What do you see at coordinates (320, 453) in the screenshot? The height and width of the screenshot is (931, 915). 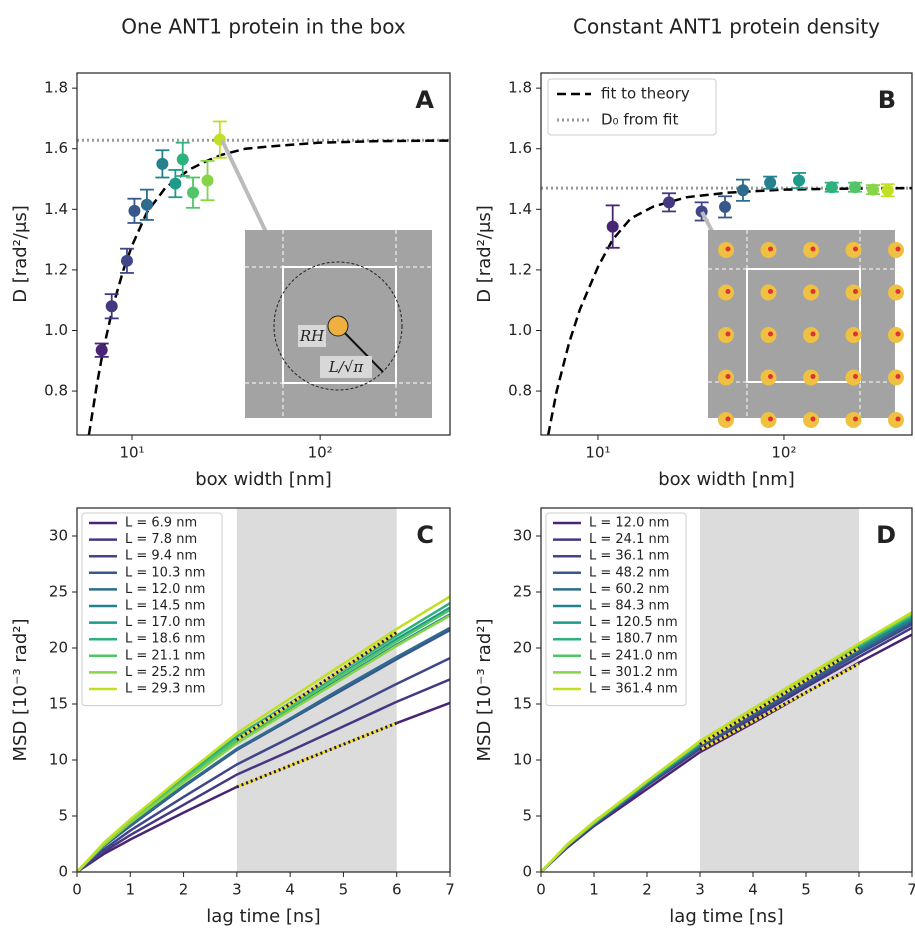 I see `x-tick-label: 10²` at bounding box center [320, 453].